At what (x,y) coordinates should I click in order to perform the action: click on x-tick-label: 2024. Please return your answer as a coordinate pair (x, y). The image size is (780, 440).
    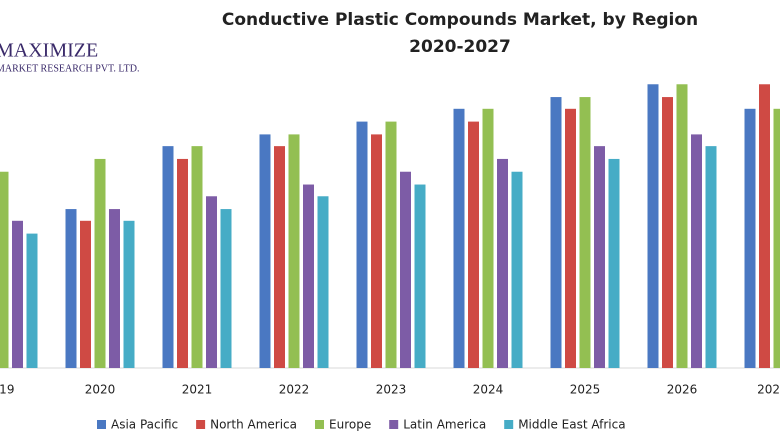
    Looking at the image, I should click on (488, 390).